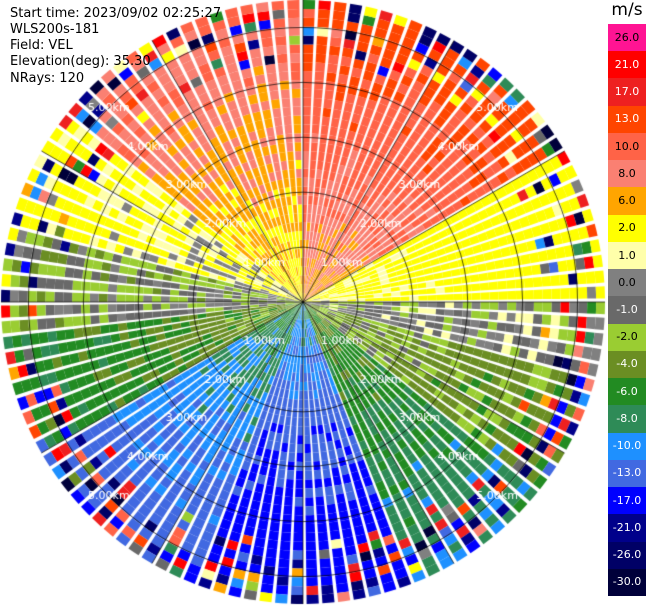 The width and height of the screenshot is (647, 607). I want to click on colorbar-tick-label: 10.0, so click(627, 146).